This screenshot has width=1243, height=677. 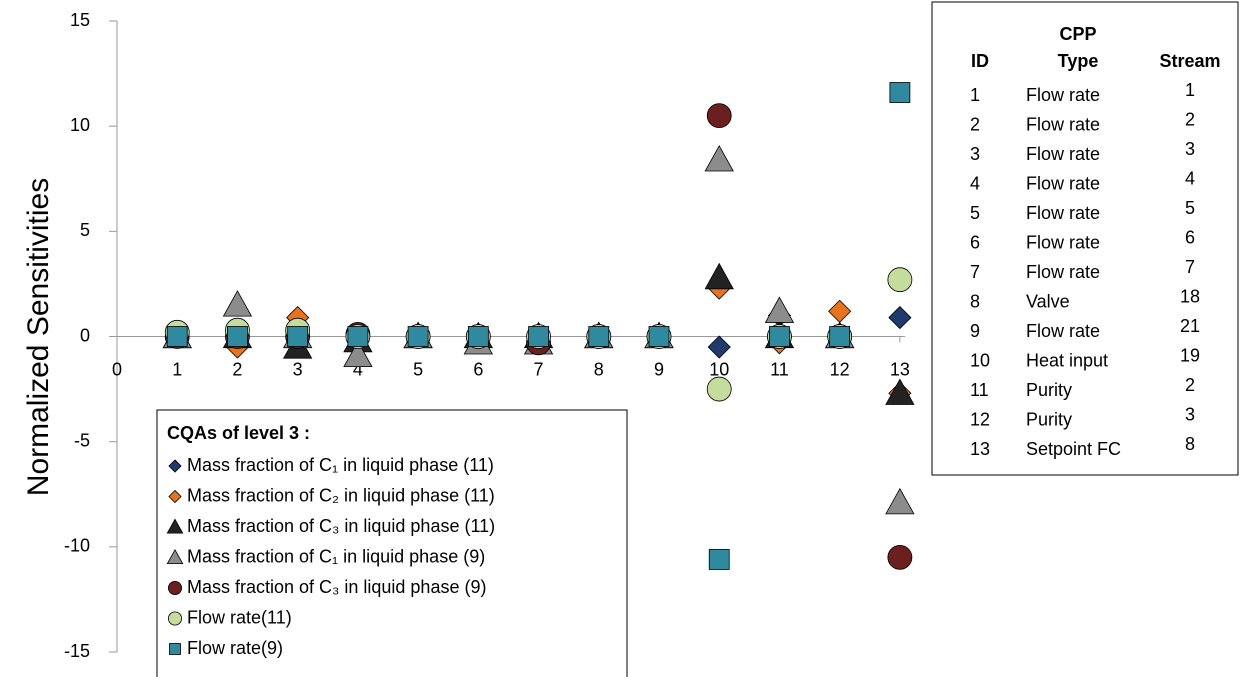 I want to click on x-tick-label: 3, so click(x=298, y=369).